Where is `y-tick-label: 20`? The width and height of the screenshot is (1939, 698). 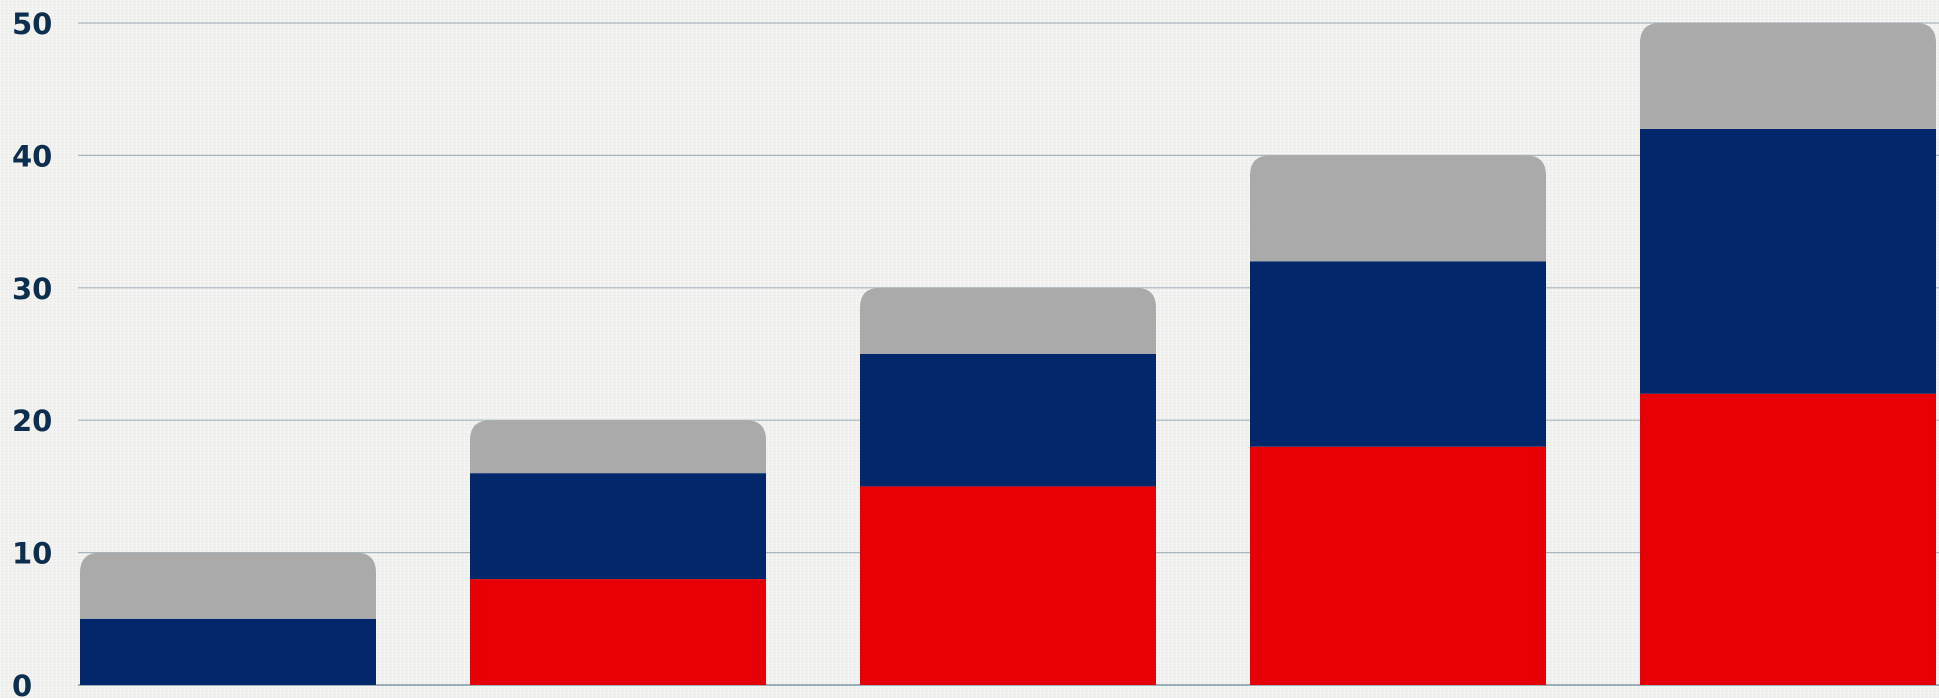
y-tick-label: 20 is located at coordinates (32, 421).